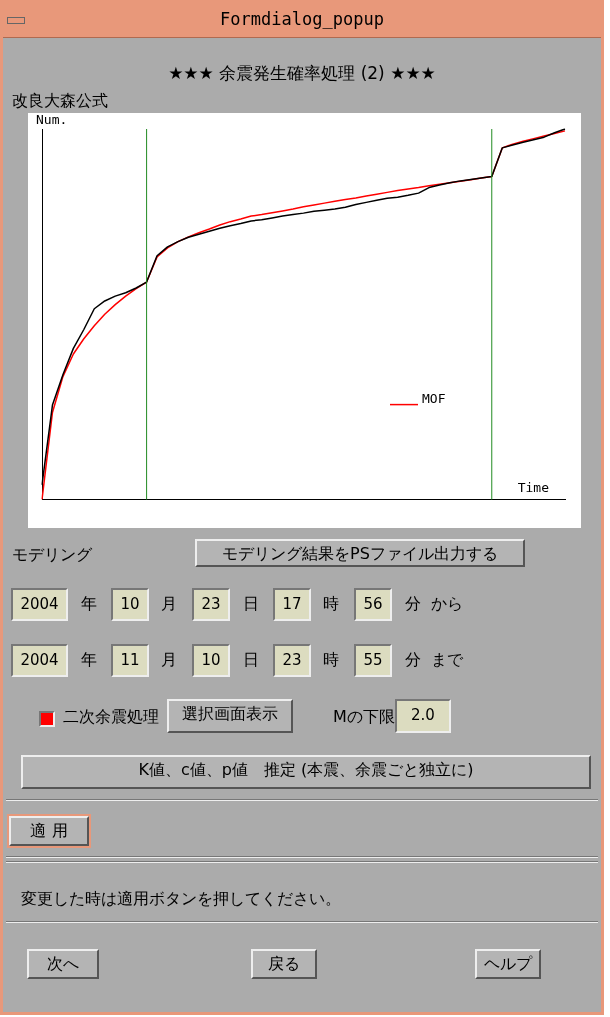  I want to click on text: まで, so click(447, 659).